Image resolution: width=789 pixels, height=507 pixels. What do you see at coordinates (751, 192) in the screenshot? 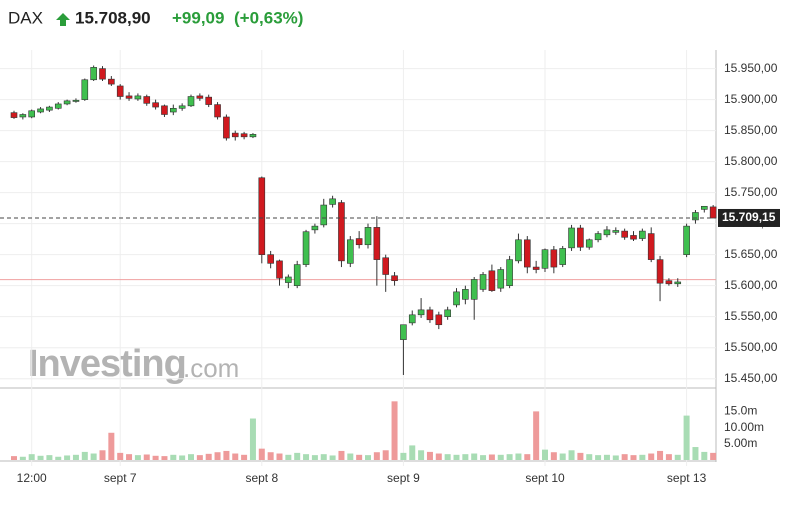
I see `y-tick-label: 15.750,00` at bounding box center [751, 192].